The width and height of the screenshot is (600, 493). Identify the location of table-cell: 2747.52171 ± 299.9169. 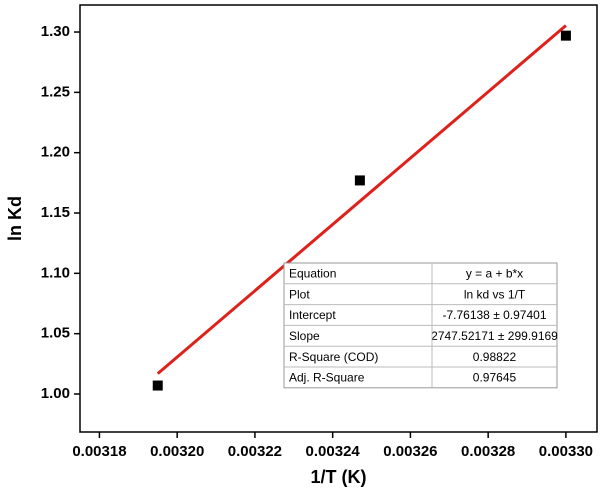
(494, 336).